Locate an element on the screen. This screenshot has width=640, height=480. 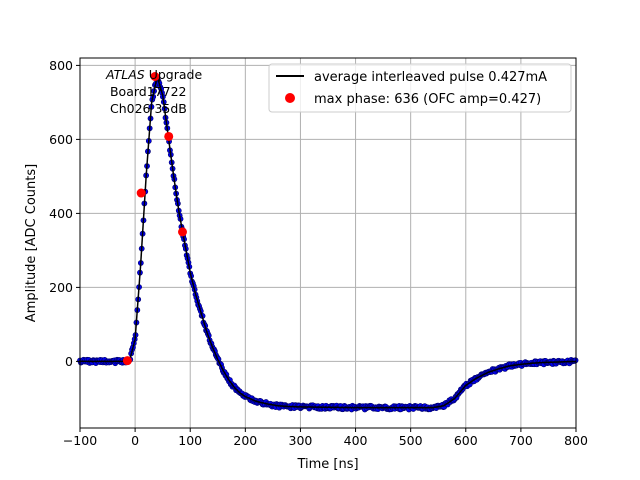
x-tick-label: 800 is located at coordinates (576, 440).